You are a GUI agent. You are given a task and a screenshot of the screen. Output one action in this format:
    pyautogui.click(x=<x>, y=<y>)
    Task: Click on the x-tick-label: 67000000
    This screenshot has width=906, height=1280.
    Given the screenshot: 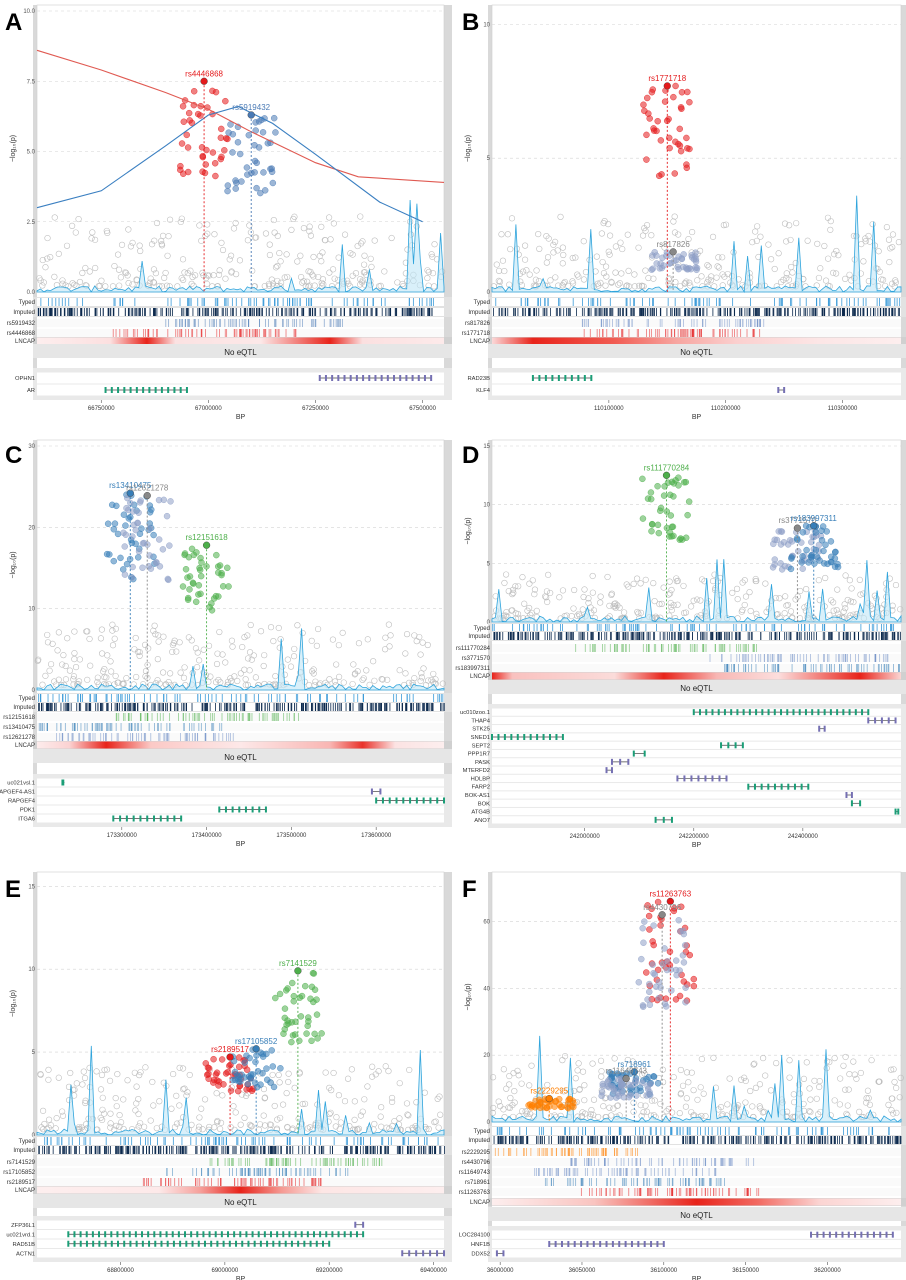 What is the action you would take?
    pyautogui.click(x=208, y=409)
    